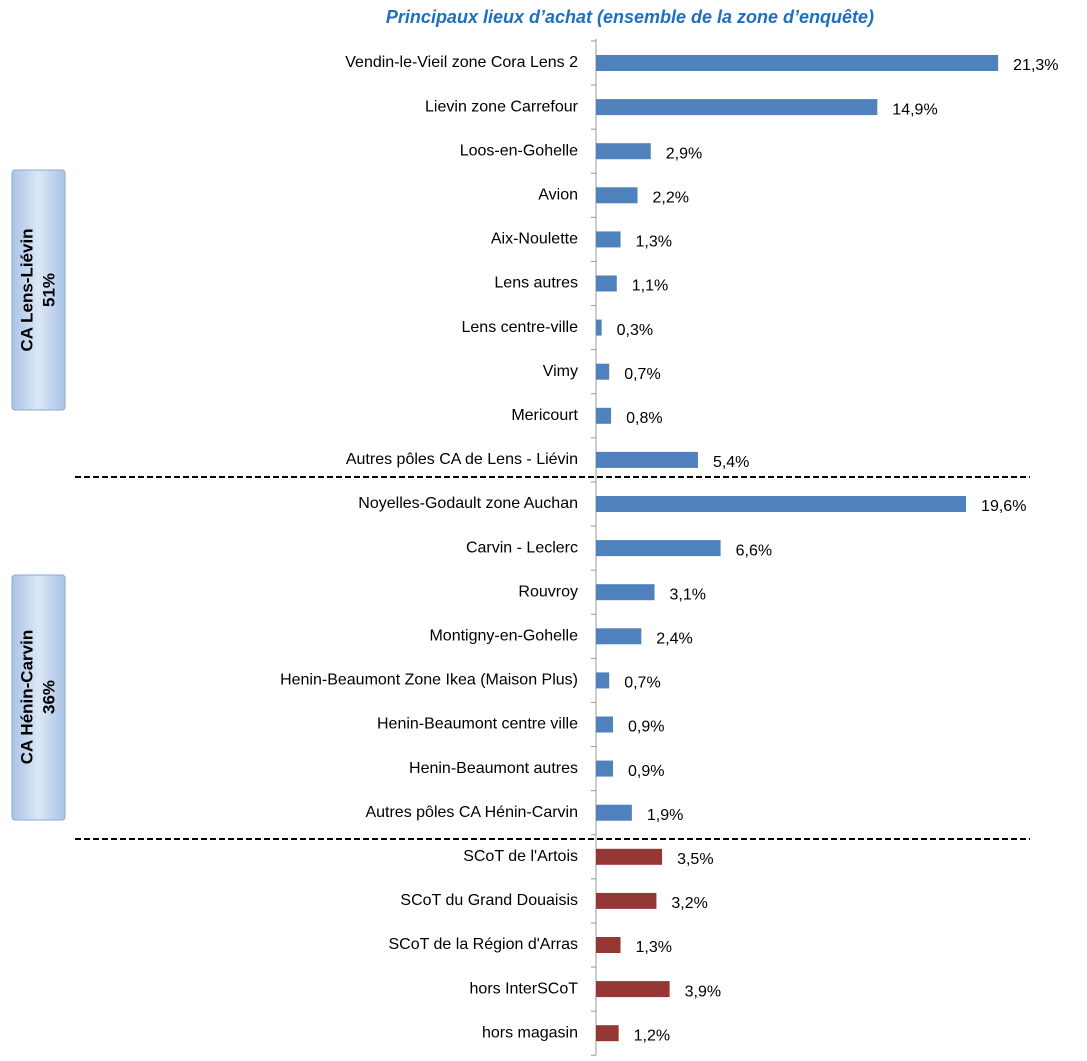 This screenshot has width=1087, height=1061. Describe the element at coordinates (674, 639) in the screenshot. I see `value-label: 2,4%` at that location.